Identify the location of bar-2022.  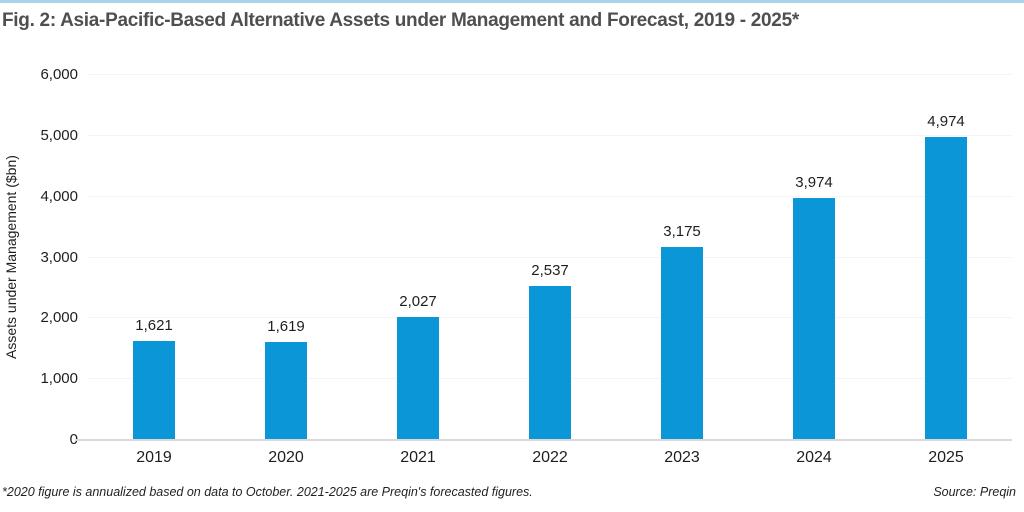
(550, 362).